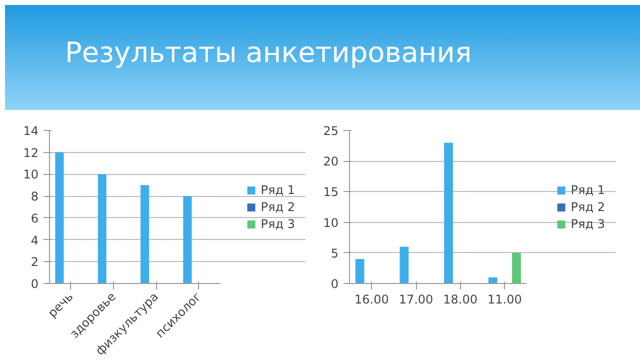 The image size is (640, 360). What do you see at coordinates (34, 240) in the screenshot?
I see `y-tick-label: 4` at bounding box center [34, 240].